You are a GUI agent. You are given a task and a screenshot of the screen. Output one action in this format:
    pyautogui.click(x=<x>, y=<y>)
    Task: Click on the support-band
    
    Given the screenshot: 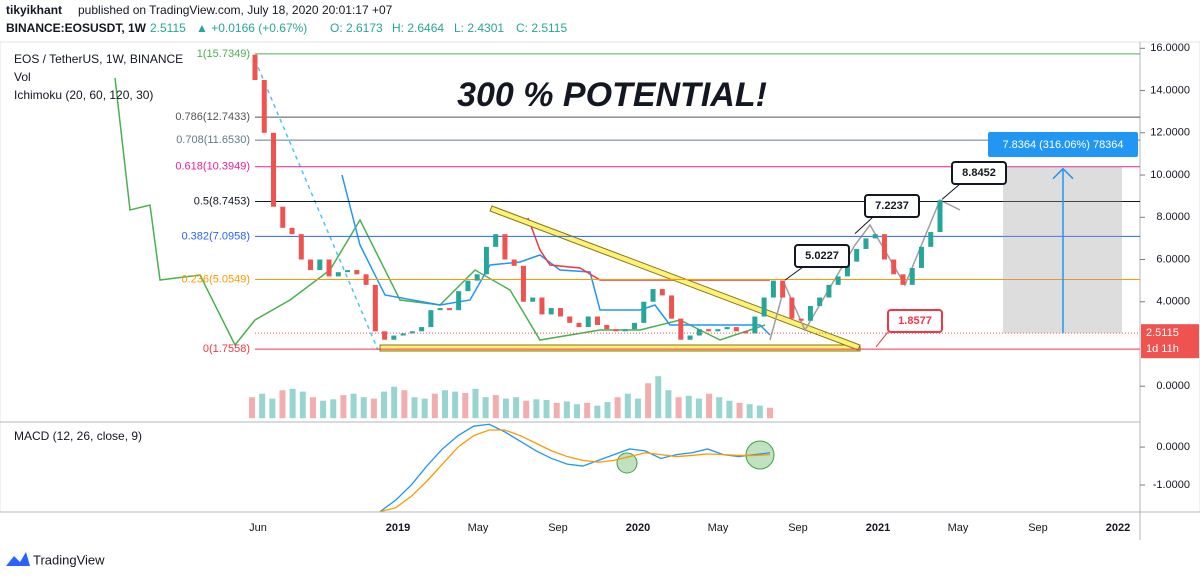 What is the action you would take?
    pyautogui.click(x=620, y=348)
    